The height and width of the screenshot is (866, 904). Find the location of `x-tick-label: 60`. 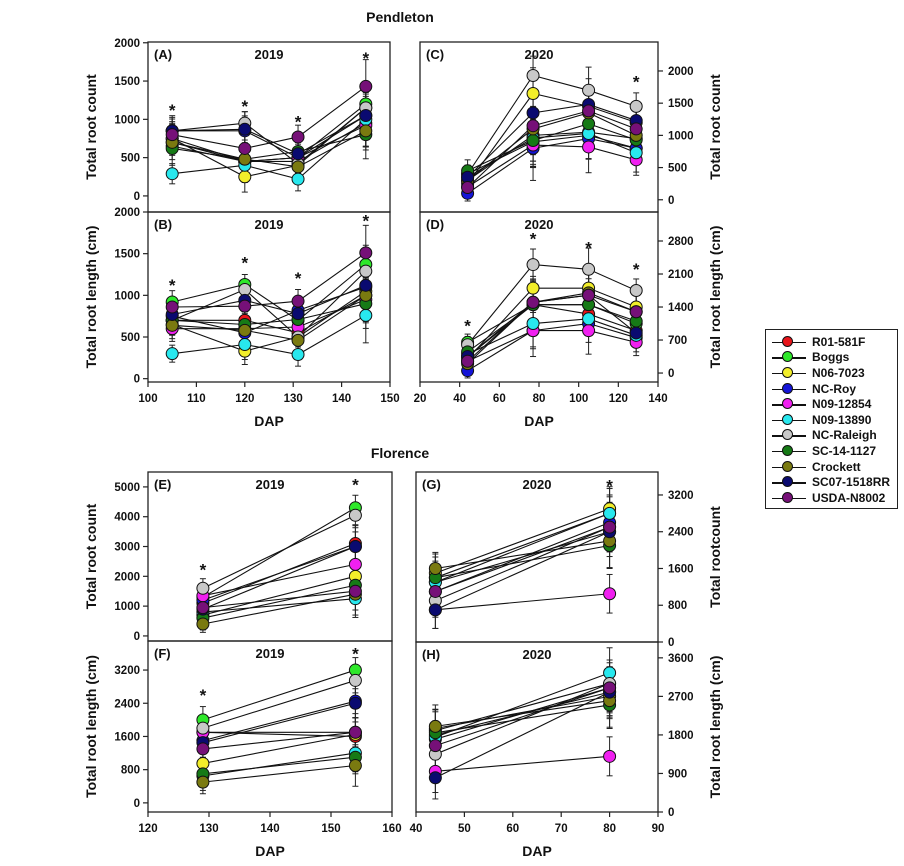

x-tick-label: 60 is located at coordinates (499, 399).